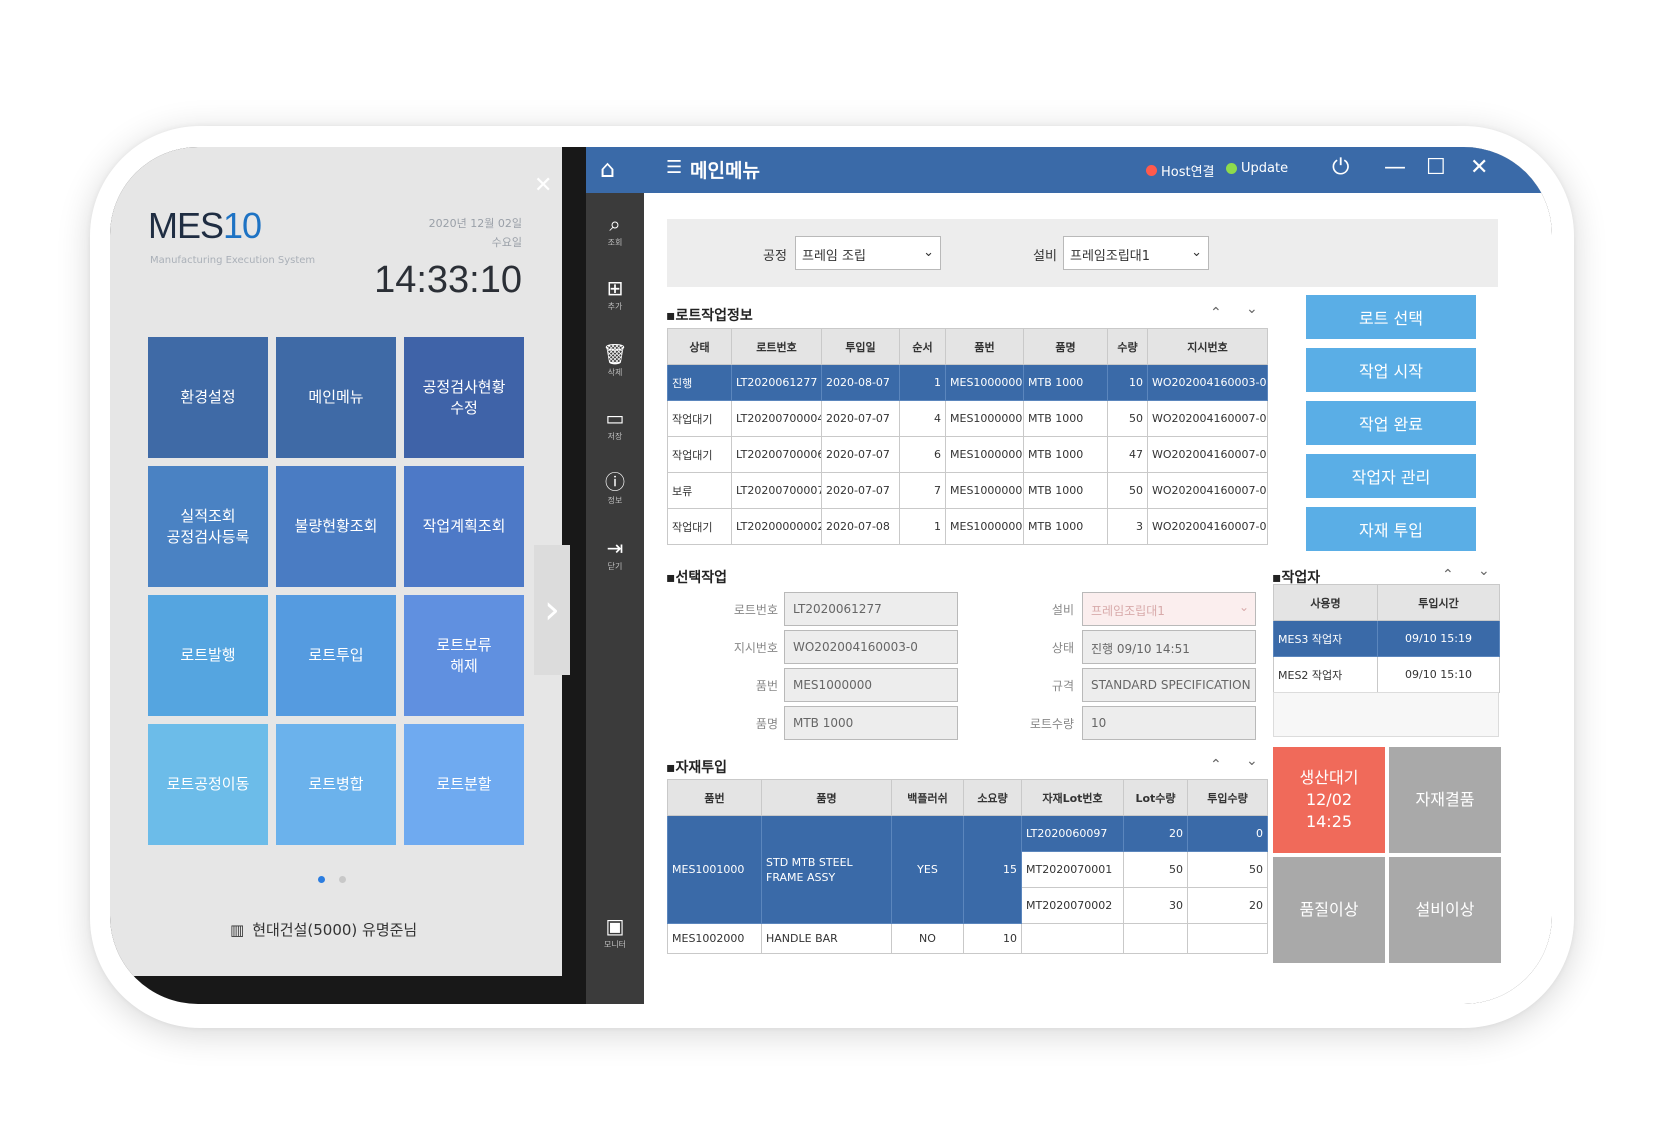 This screenshot has height=1142, width=1660. What do you see at coordinates (871, 609) in the screenshot?
I see `lot-no-field: LT2020061277` at bounding box center [871, 609].